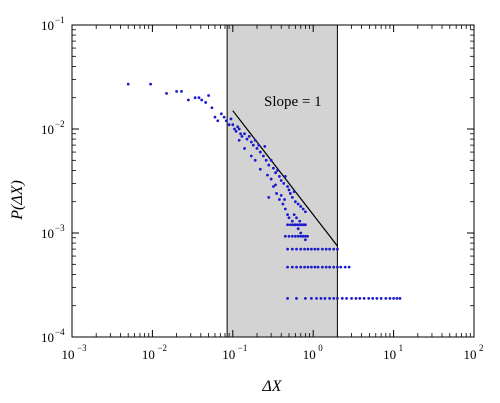 The image size is (500, 403). What do you see at coordinates (60, 332) in the screenshot?
I see `y-tick-exponent: −4` at bounding box center [60, 332].